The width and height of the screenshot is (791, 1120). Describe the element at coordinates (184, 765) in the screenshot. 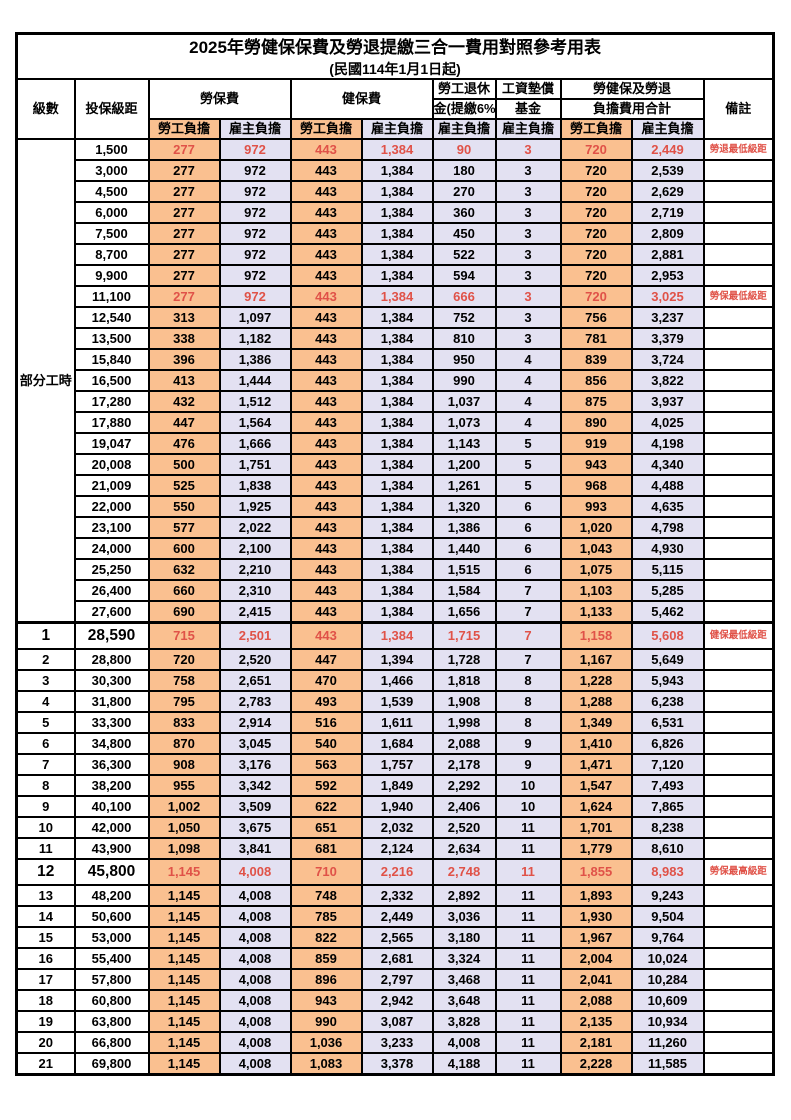

I see `value-cell: 908` at that location.